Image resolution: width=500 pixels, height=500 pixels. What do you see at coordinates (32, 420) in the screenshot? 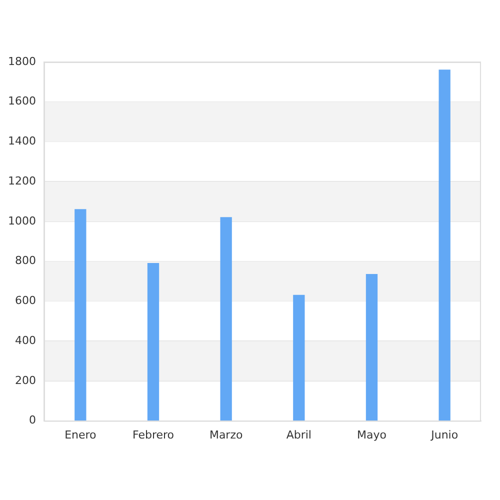
I see `y-tick-label: 0` at bounding box center [32, 420].